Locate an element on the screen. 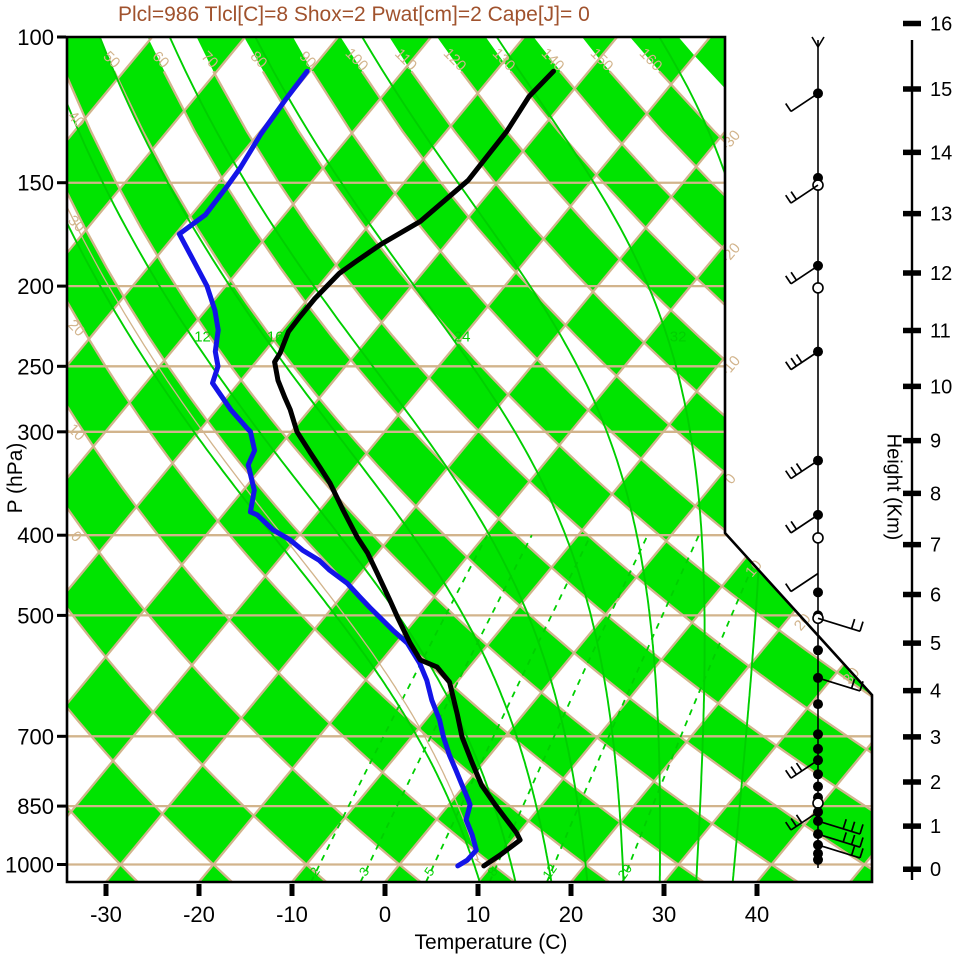 Image resolution: width=961 pixels, height=957 pixels. temperature-tick-label: 40 is located at coordinates (757, 914).